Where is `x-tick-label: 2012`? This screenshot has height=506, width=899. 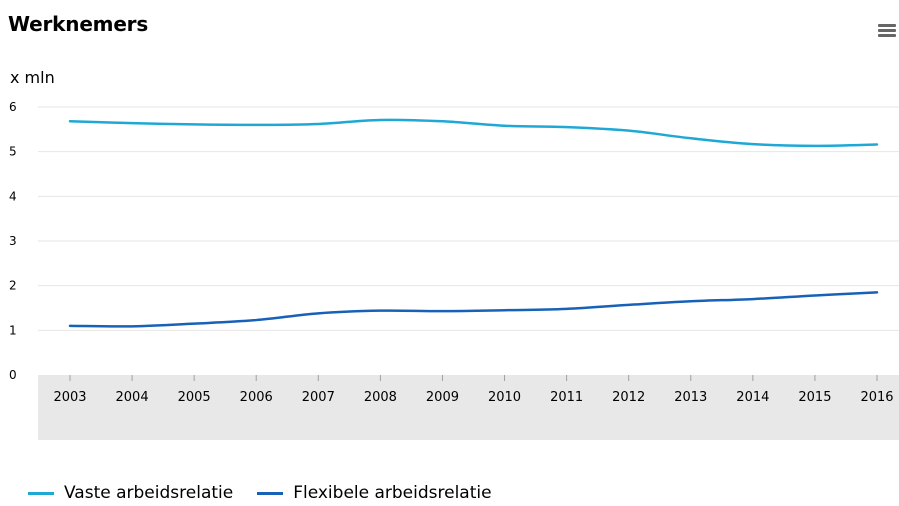
x-tick-label: 2012 is located at coordinates (628, 397).